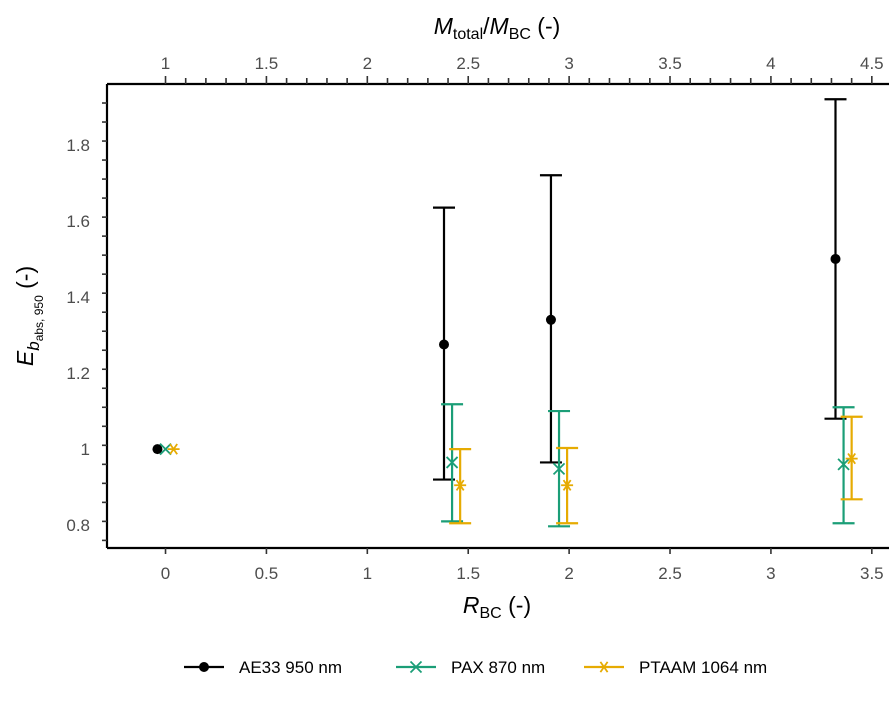  What do you see at coordinates (670, 573) in the screenshot?
I see `x-tick-label: 2.5` at bounding box center [670, 573].